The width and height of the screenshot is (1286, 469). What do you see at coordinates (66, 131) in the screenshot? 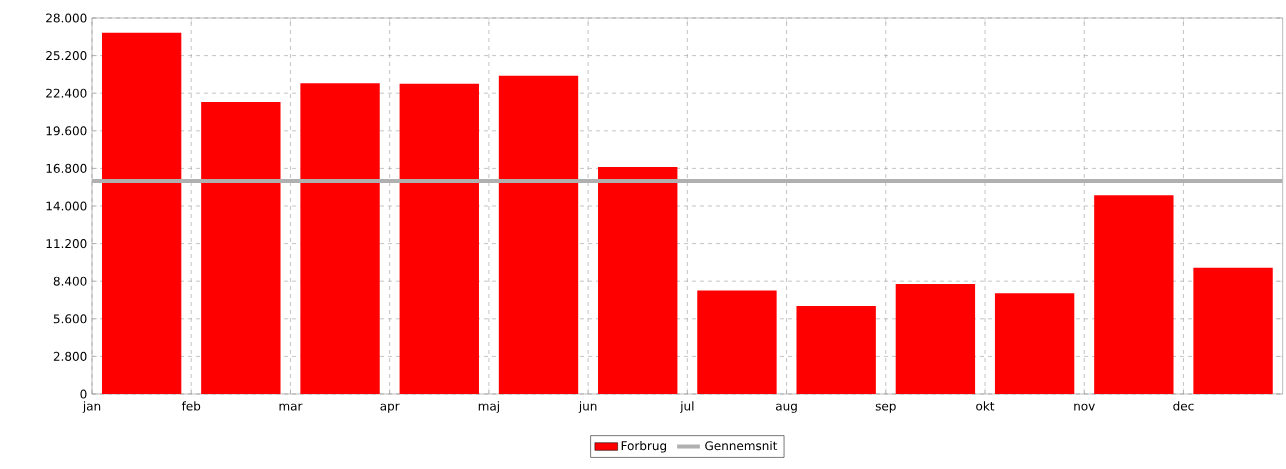
I see `y-tick-label: 19.600` at bounding box center [66, 131].